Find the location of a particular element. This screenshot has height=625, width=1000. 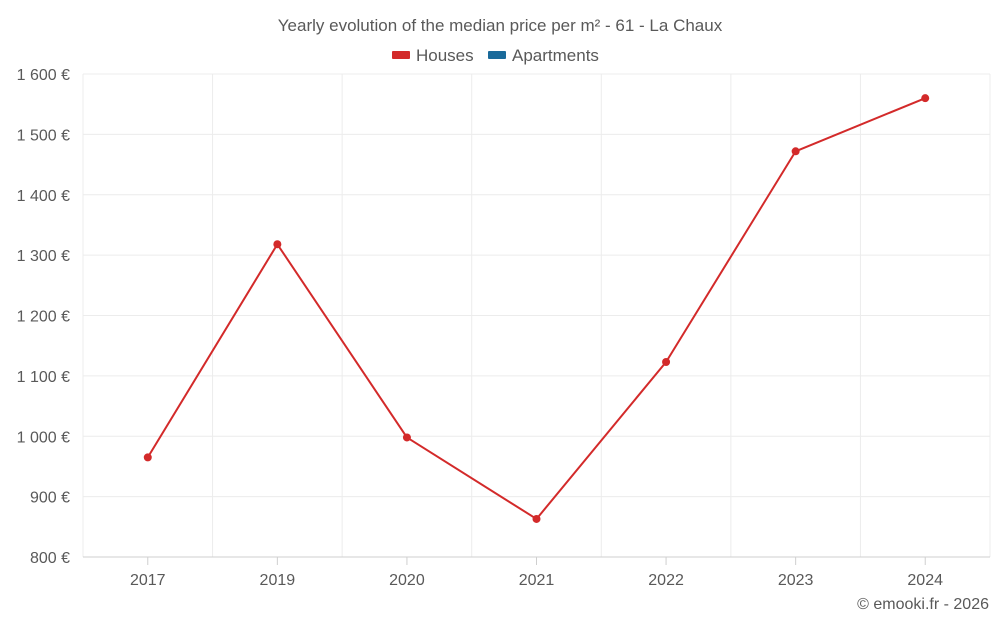

x-tick-label: 2022 is located at coordinates (666, 580).